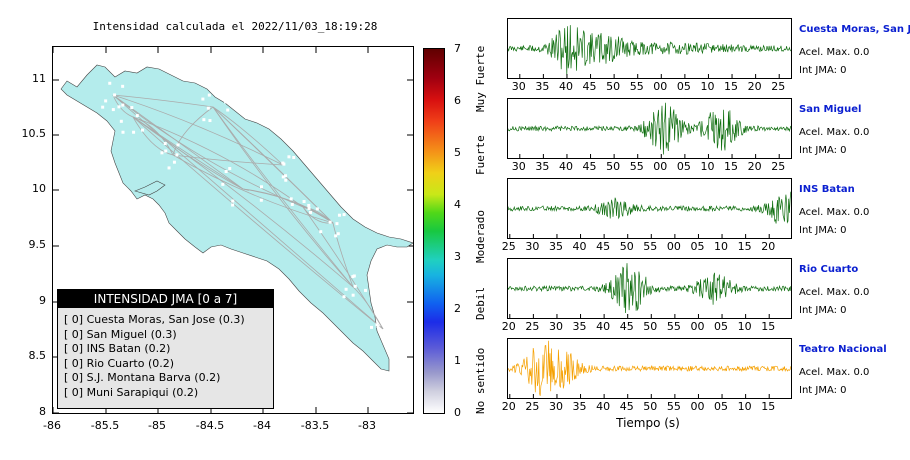  What do you see at coordinates (457, 256) in the screenshot?
I see `colorbar-tick: 3` at bounding box center [457, 256].